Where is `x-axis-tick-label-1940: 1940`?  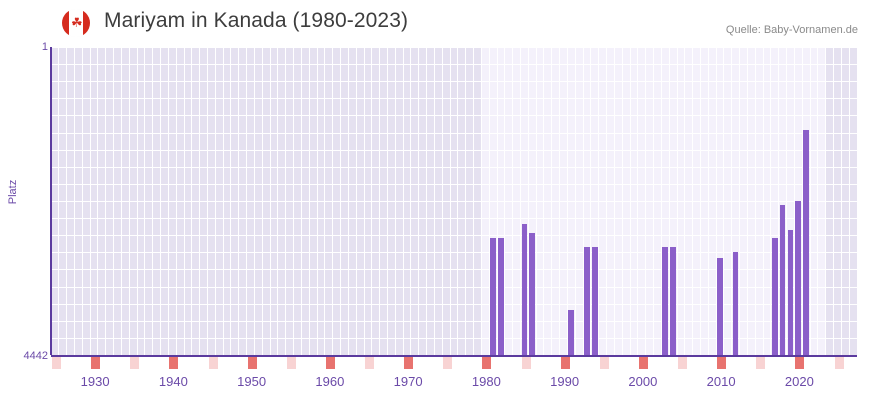
x-axis-tick-label-1940: 1940 is located at coordinates (173, 381).